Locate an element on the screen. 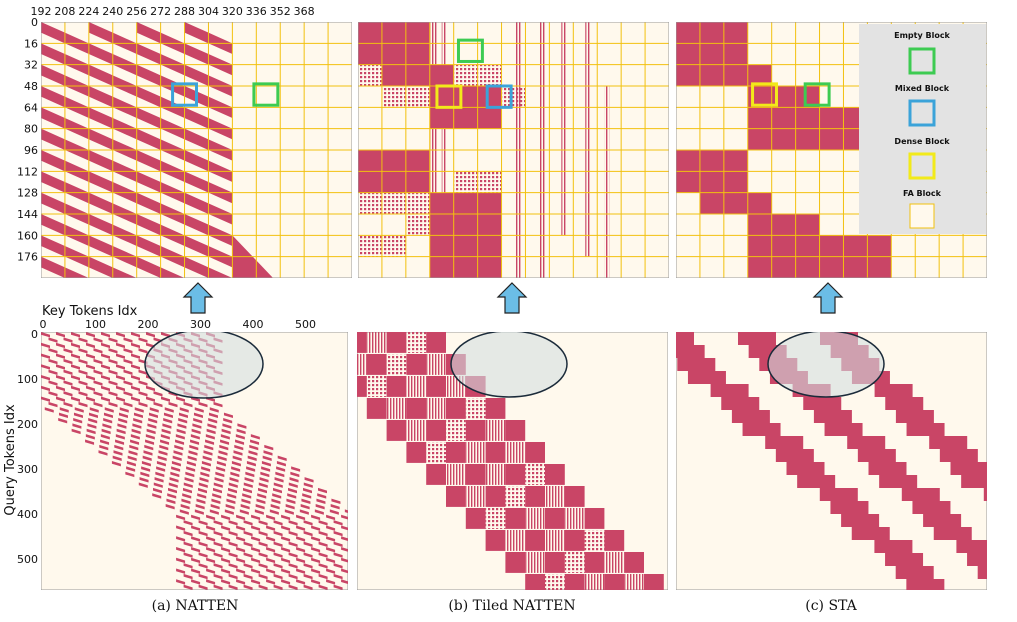 The width and height of the screenshot is (1017, 622). bottom-y-tick-labels: 0 100 200 300 400 500 is located at coordinates (27, 447).